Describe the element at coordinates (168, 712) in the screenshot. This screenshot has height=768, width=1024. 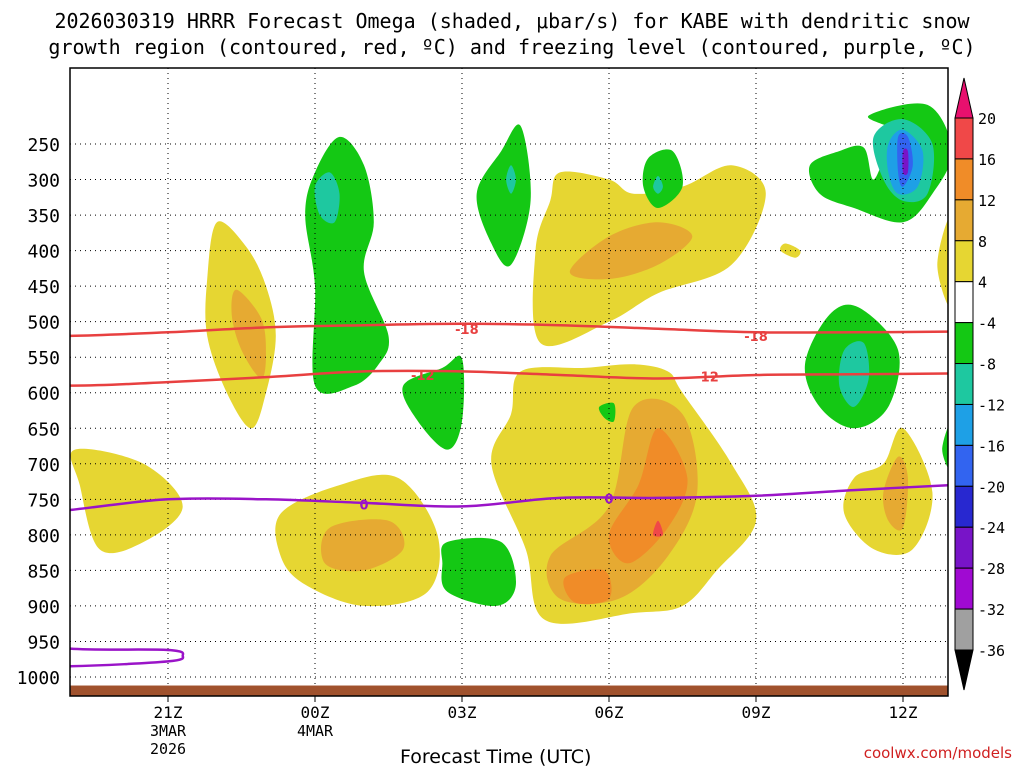
I see `x-tick-21Z: 21Z` at that location.